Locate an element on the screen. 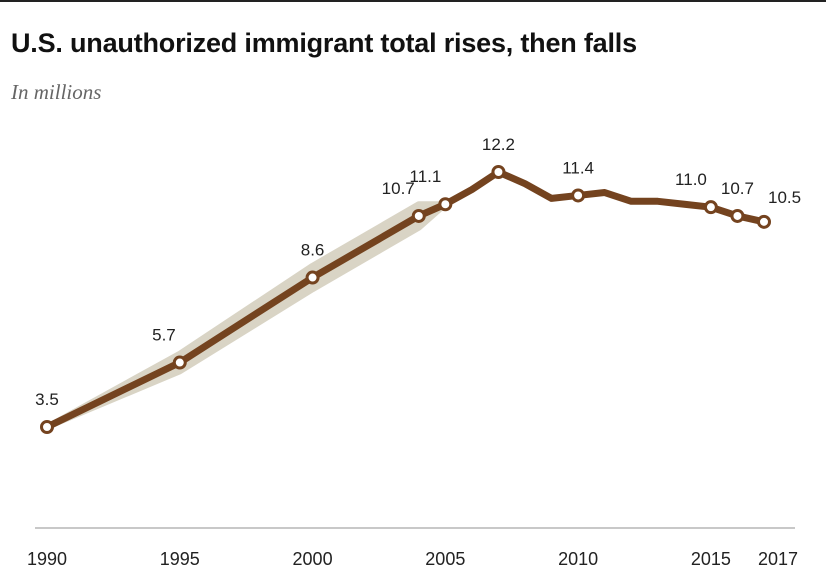  data-point-2000 is located at coordinates (312, 277).